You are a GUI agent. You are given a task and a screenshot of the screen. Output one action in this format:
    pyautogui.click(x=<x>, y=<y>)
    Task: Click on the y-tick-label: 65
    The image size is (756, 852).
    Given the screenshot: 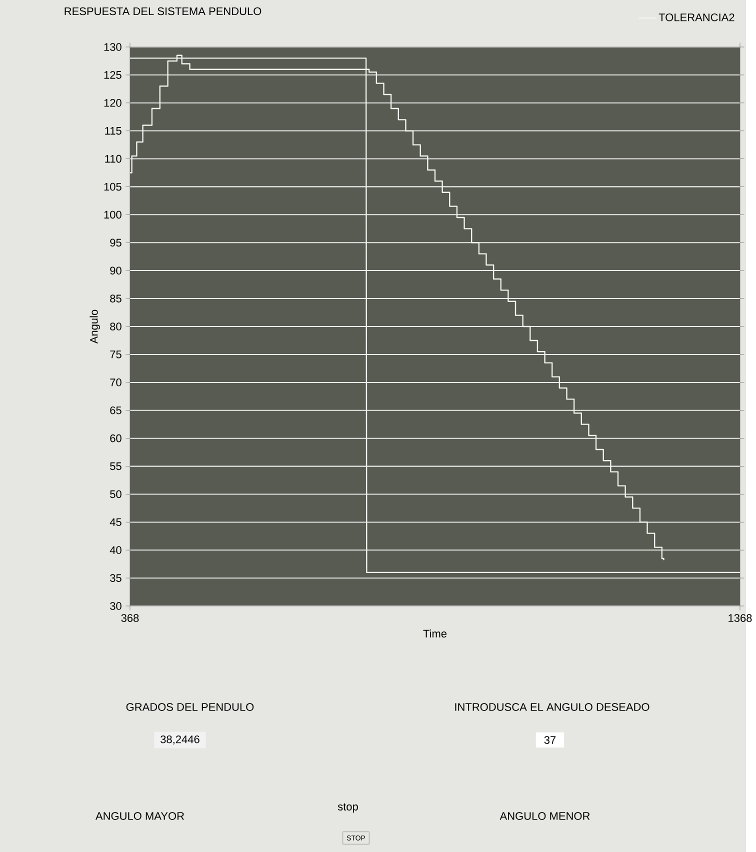 What is the action you would take?
    pyautogui.click(x=116, y=410)
    